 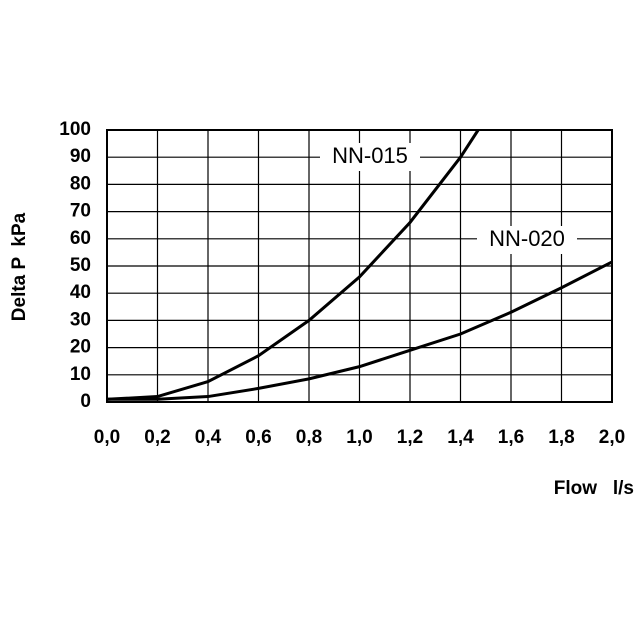 What do you see at coordinates (309, 437) in the screenshot?
I see `x-tick-label: 0,8` at bounding box center [309, 437].